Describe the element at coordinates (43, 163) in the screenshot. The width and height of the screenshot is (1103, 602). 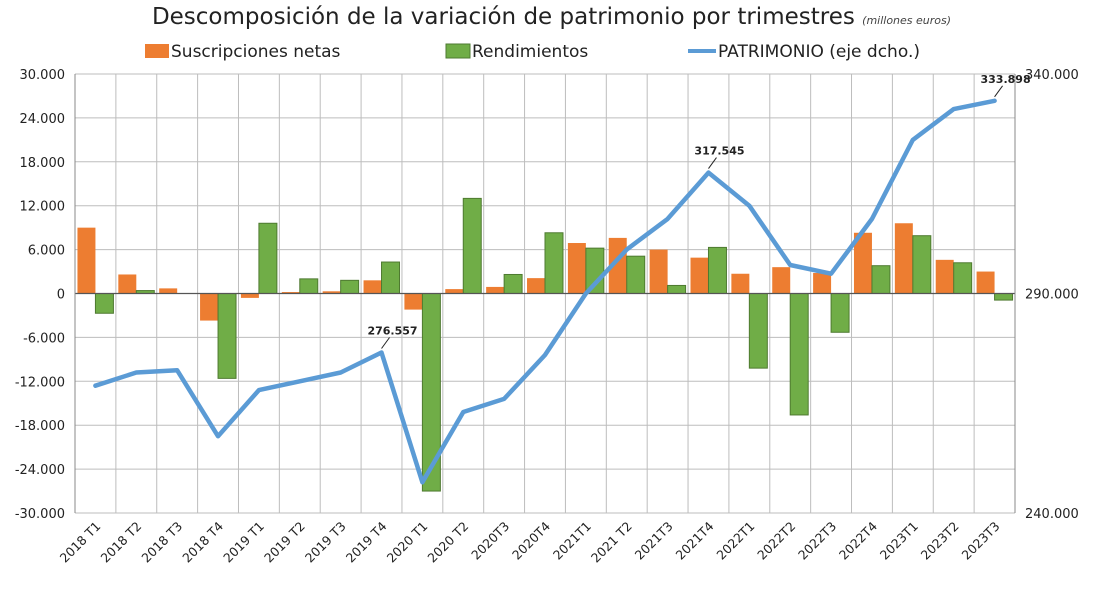
I see `left-tick-label-8: 18.000` at that location.